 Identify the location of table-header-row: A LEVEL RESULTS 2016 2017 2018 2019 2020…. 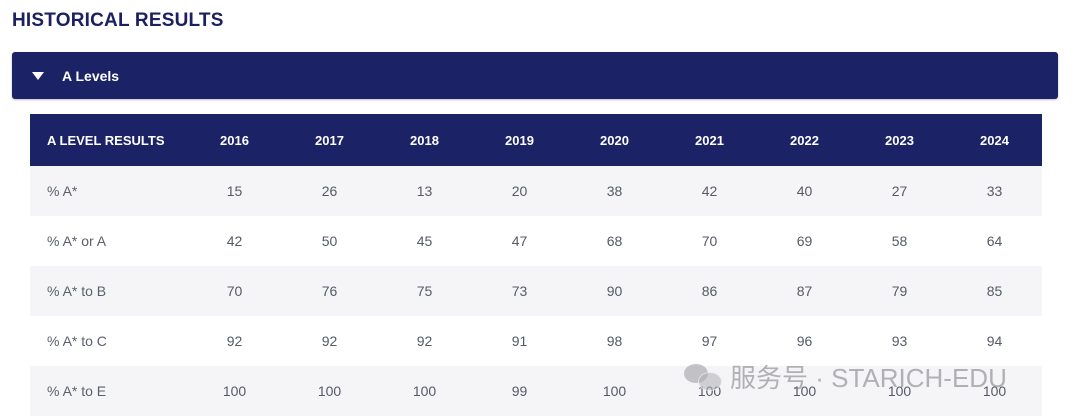
(536, 140).